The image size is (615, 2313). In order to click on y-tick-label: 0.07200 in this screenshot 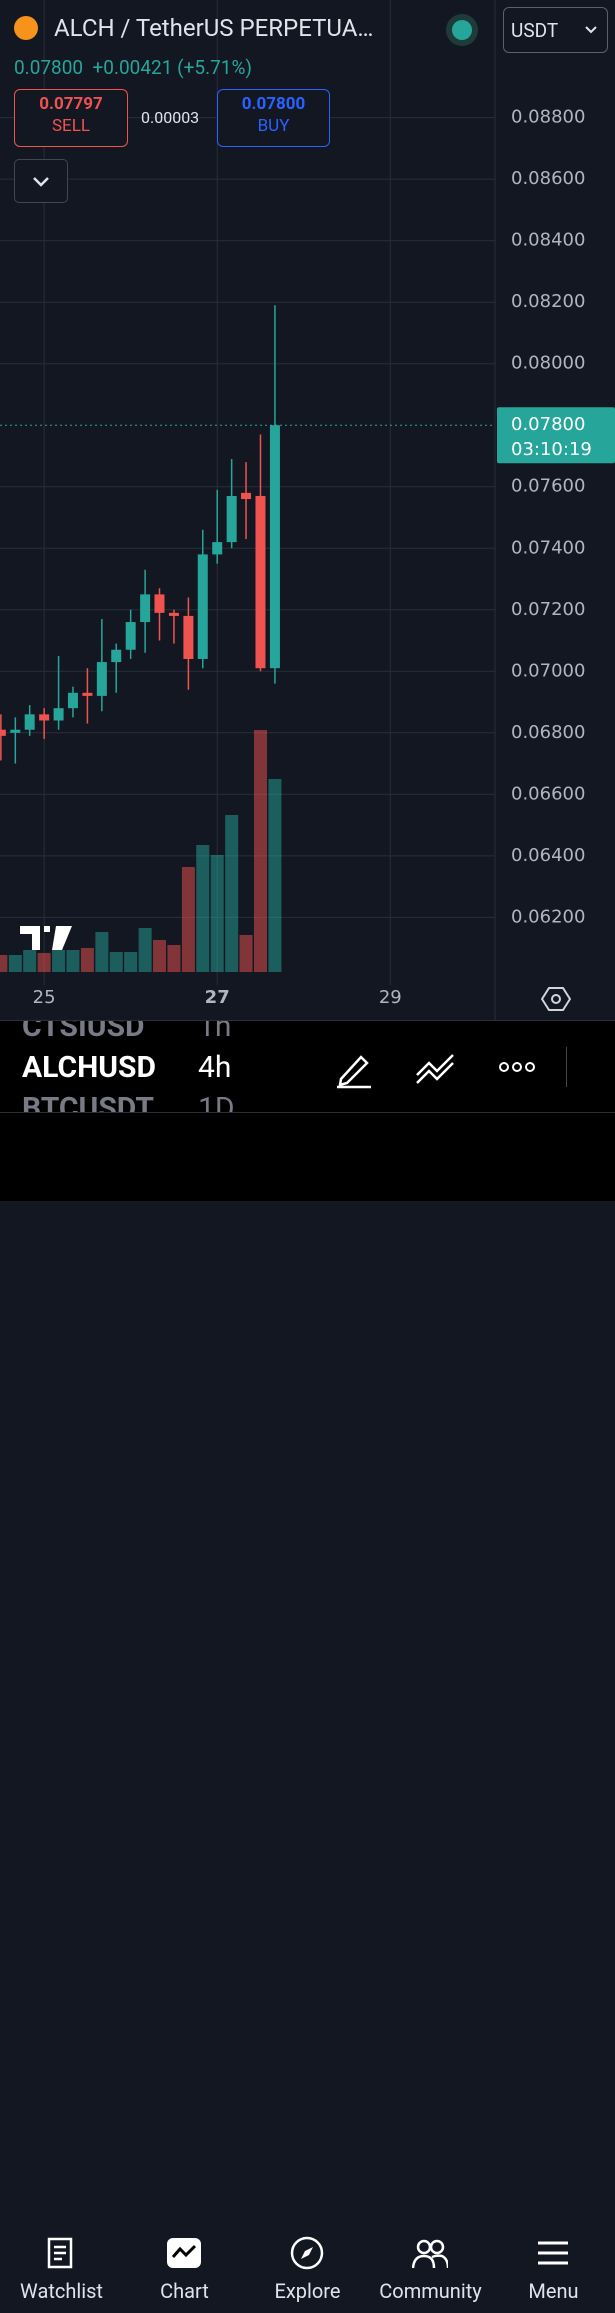, I will do `click(548, 609)`.